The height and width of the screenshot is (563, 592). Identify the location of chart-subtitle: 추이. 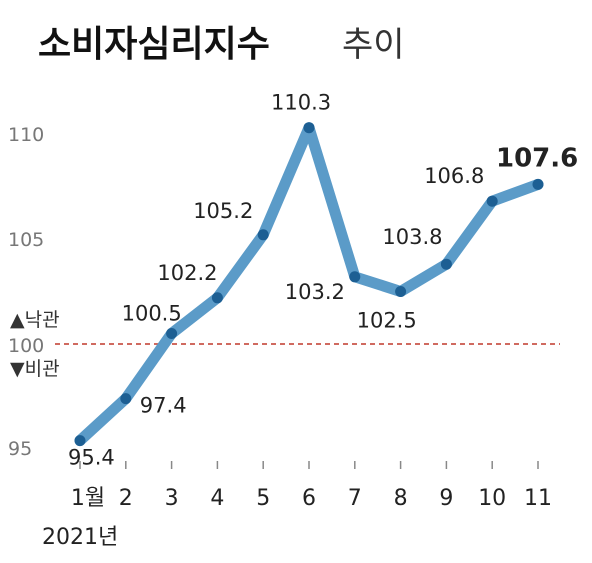
(373, 45).